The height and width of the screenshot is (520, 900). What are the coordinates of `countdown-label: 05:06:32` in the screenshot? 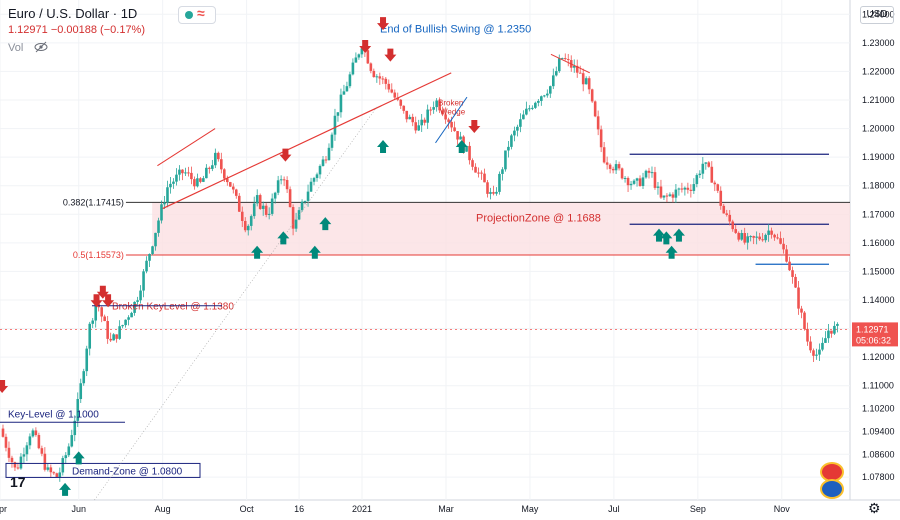 It's located at (873, 340).